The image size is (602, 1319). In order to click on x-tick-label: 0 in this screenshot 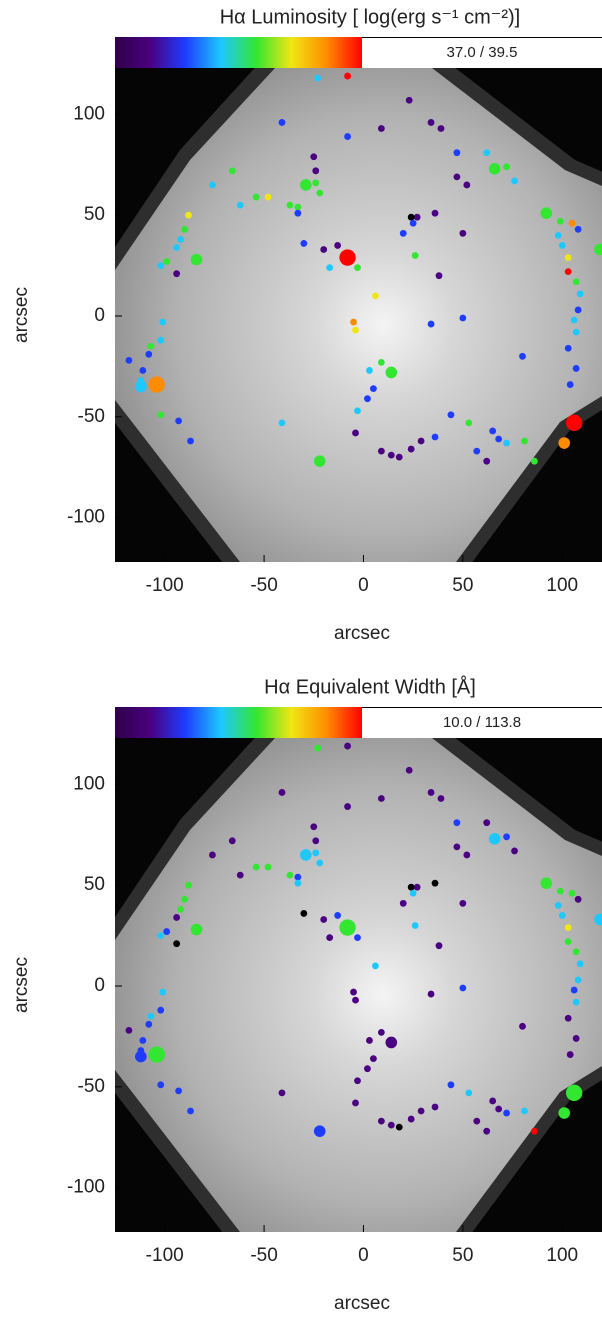, I will do `click(363, 1255)`.